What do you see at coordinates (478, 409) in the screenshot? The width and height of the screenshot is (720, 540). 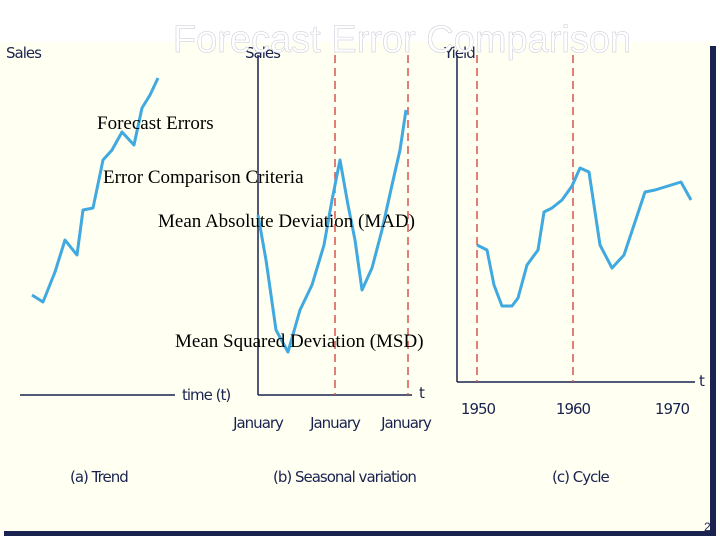 I see `x-tick-label: 1950` at bounding box center [478, 409].